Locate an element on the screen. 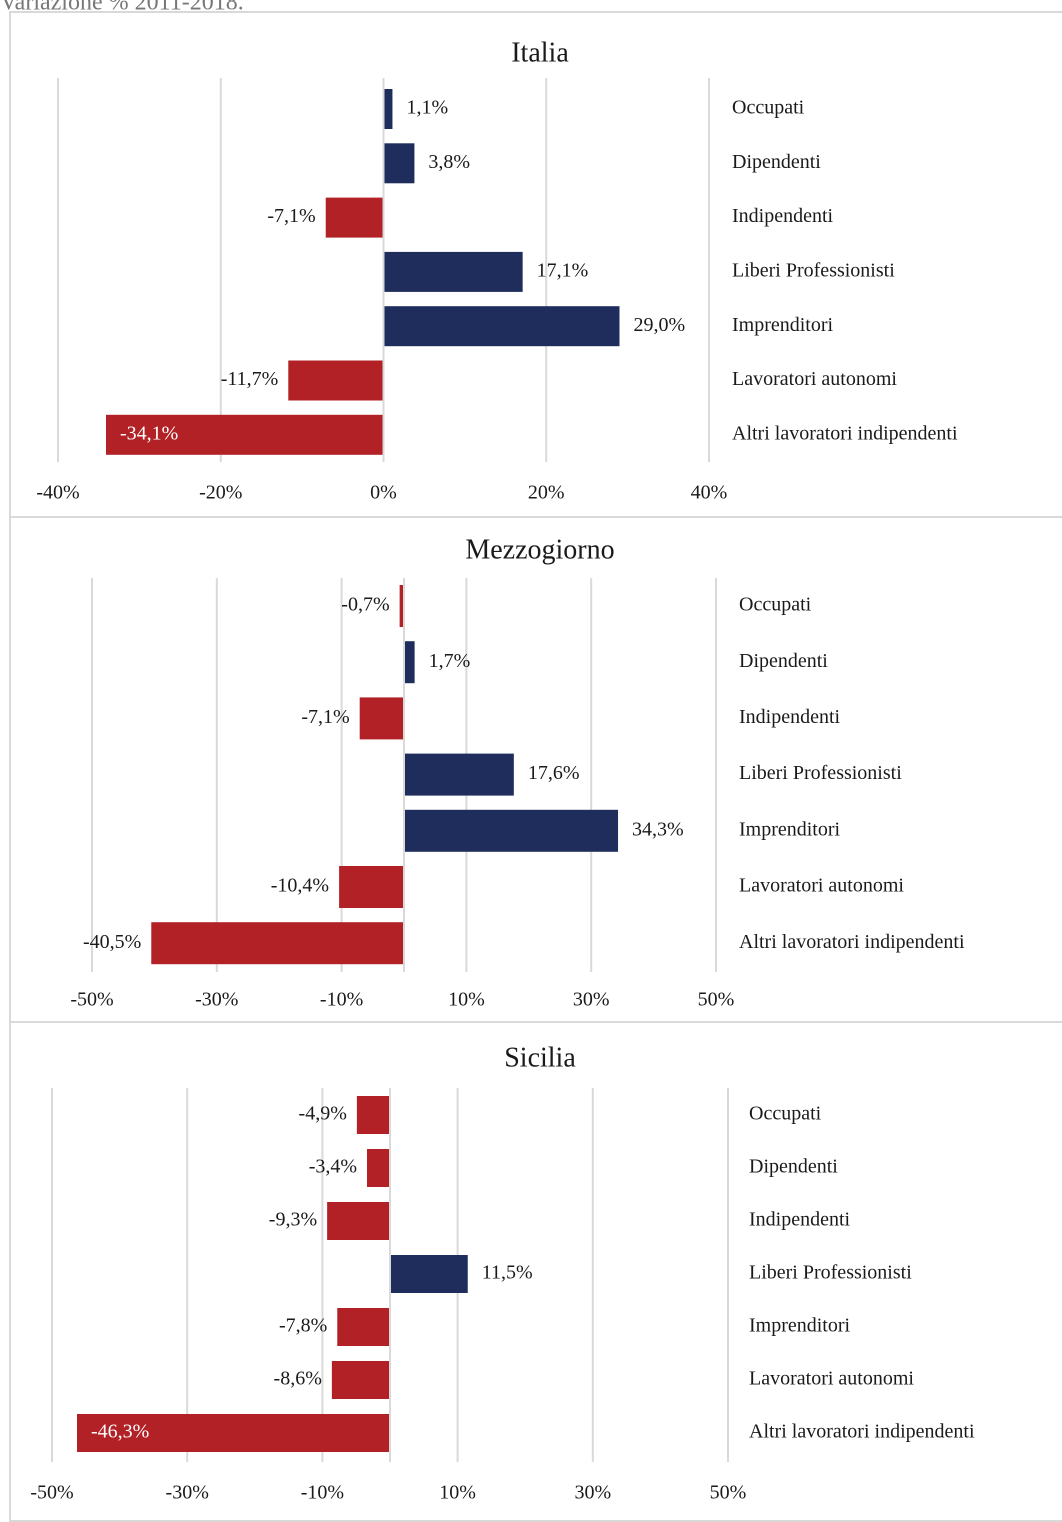 The width and height of the screenshot is (1062, 1522). value-label: 29,0% is located at coordinates (659, 325).